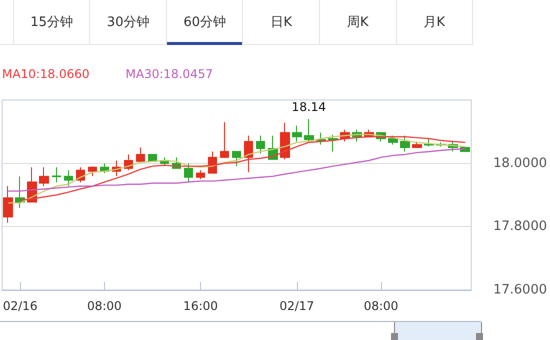  What do you see at coordinates (520, 226) in the screenshot?
I see `y-tick-label: 17.8000` at bounding box center [520, 226].